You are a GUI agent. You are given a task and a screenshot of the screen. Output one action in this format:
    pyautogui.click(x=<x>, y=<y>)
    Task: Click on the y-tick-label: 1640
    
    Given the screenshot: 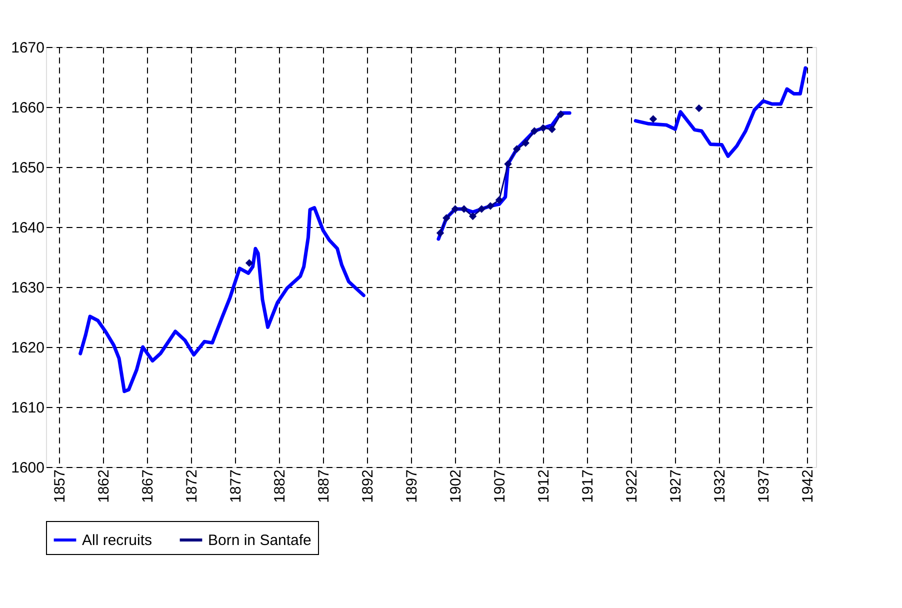 What is the action you would take?
    pyautogui.click(x=27, y=228)
    